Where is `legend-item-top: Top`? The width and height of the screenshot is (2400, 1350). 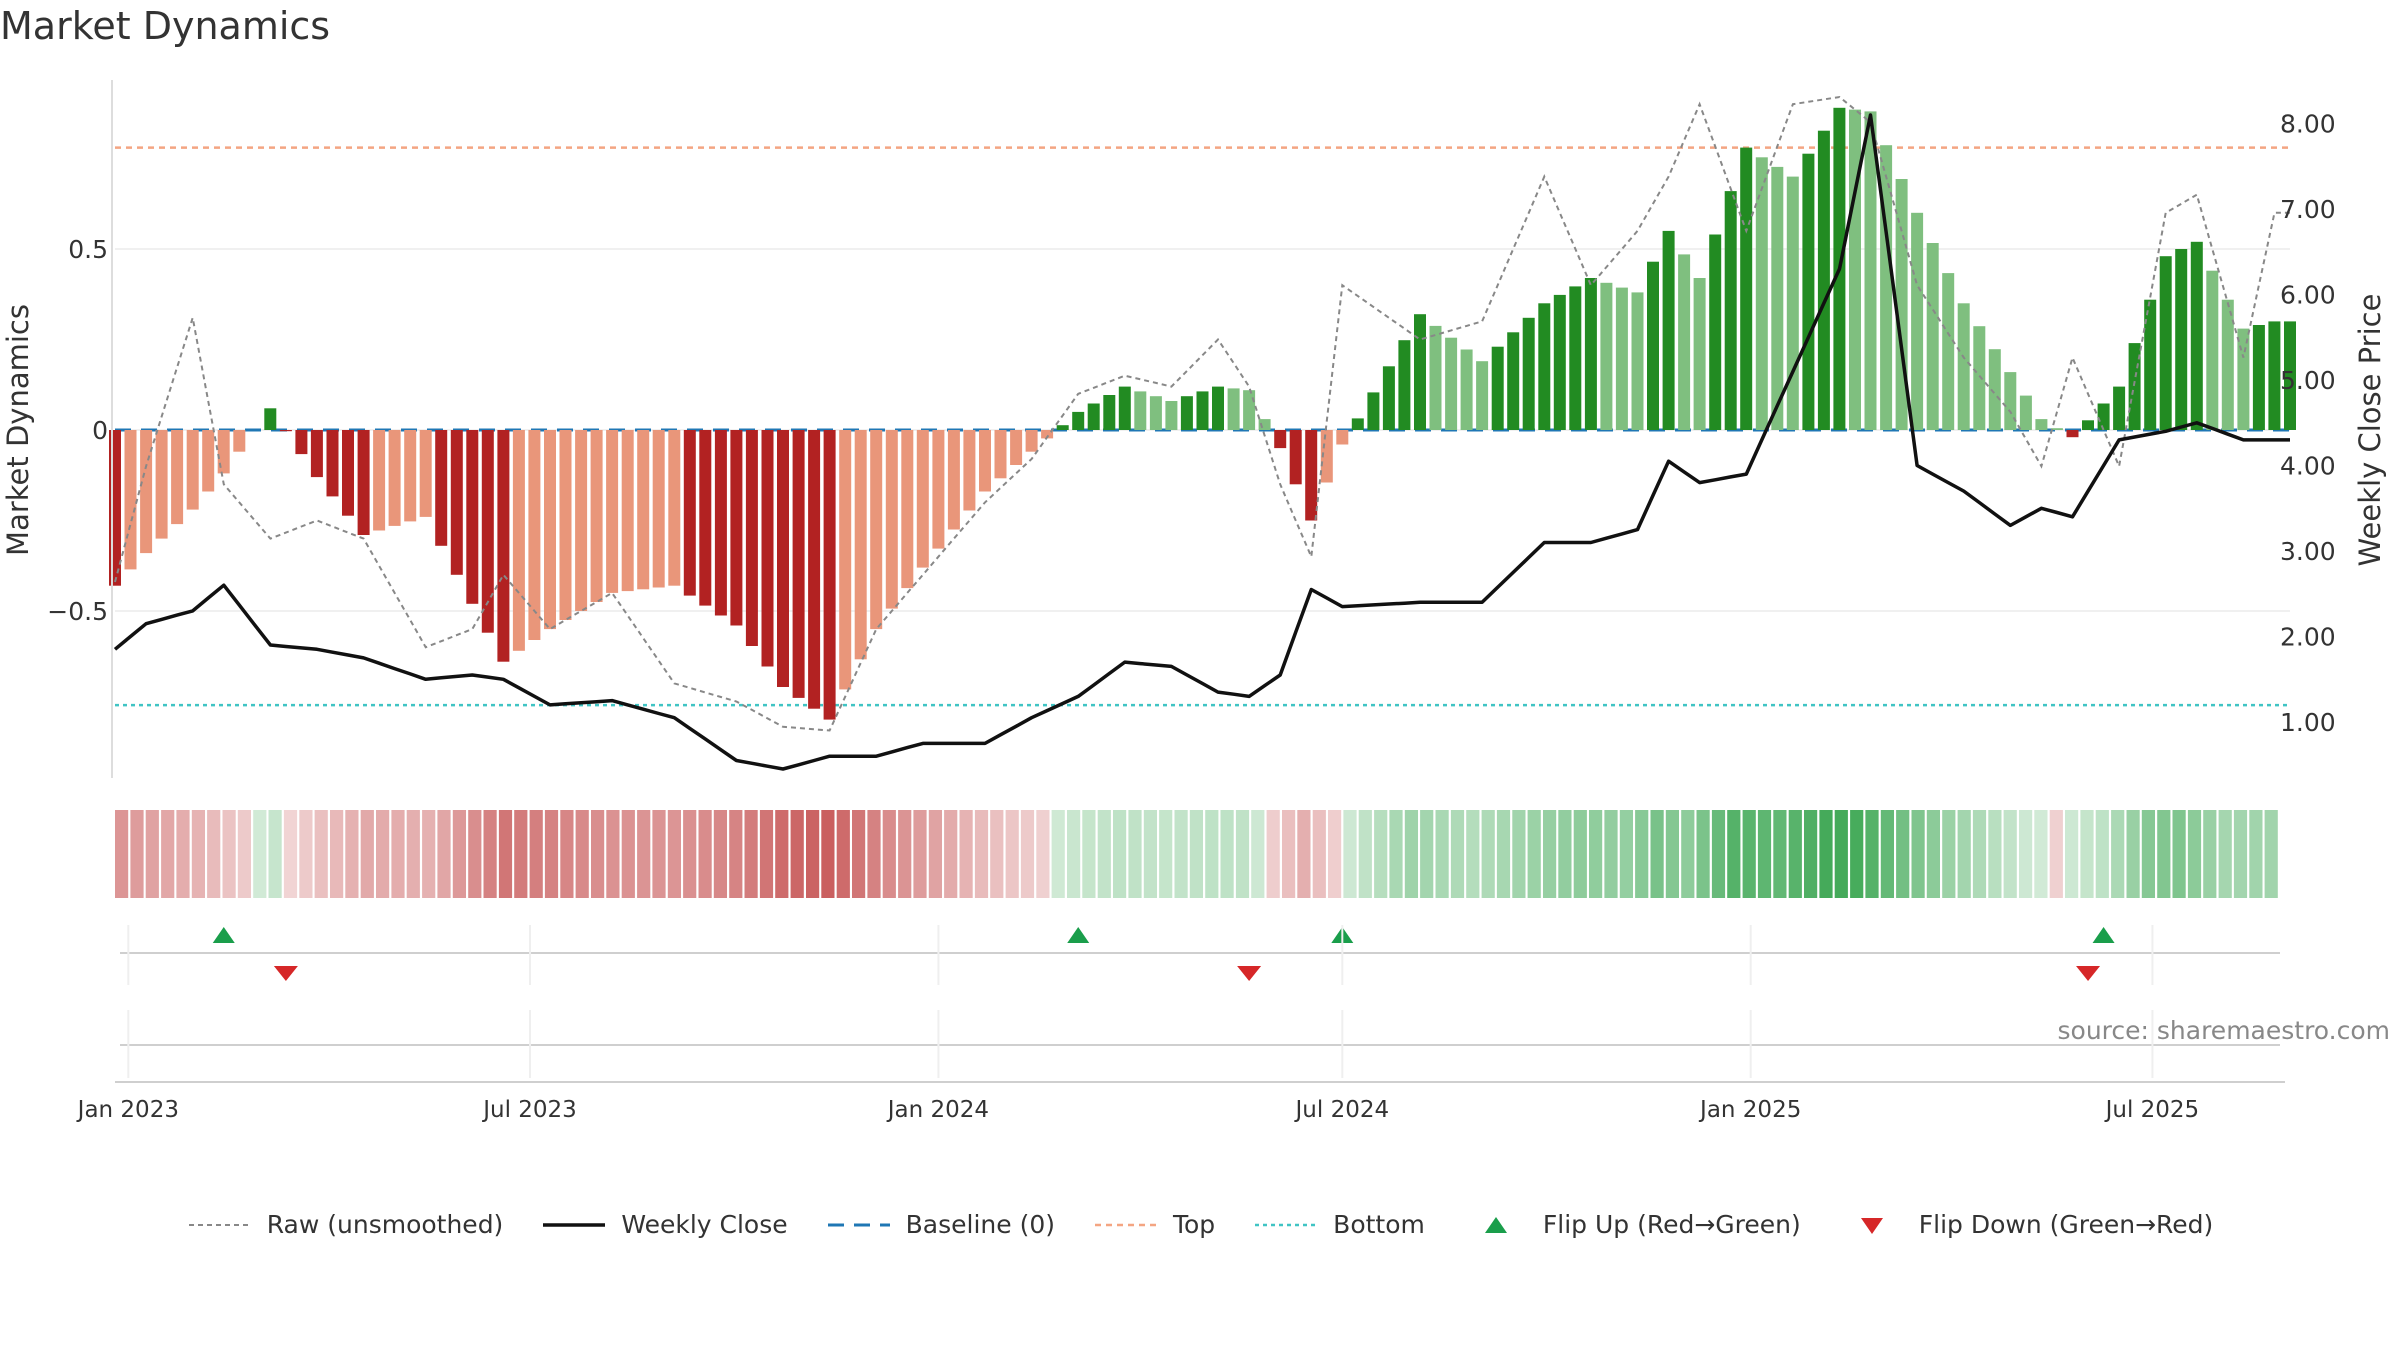 legend-item-top: Top is located at coordinates (1154, 1224).